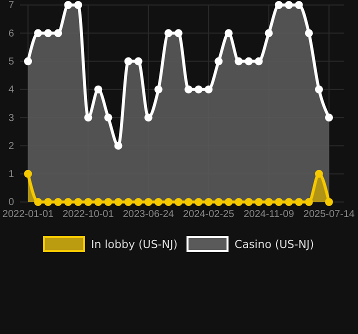 The width and height of the screenshot is (358, 334). I want to click on x-tick-label: 2025-07-14, so click(329, 214).